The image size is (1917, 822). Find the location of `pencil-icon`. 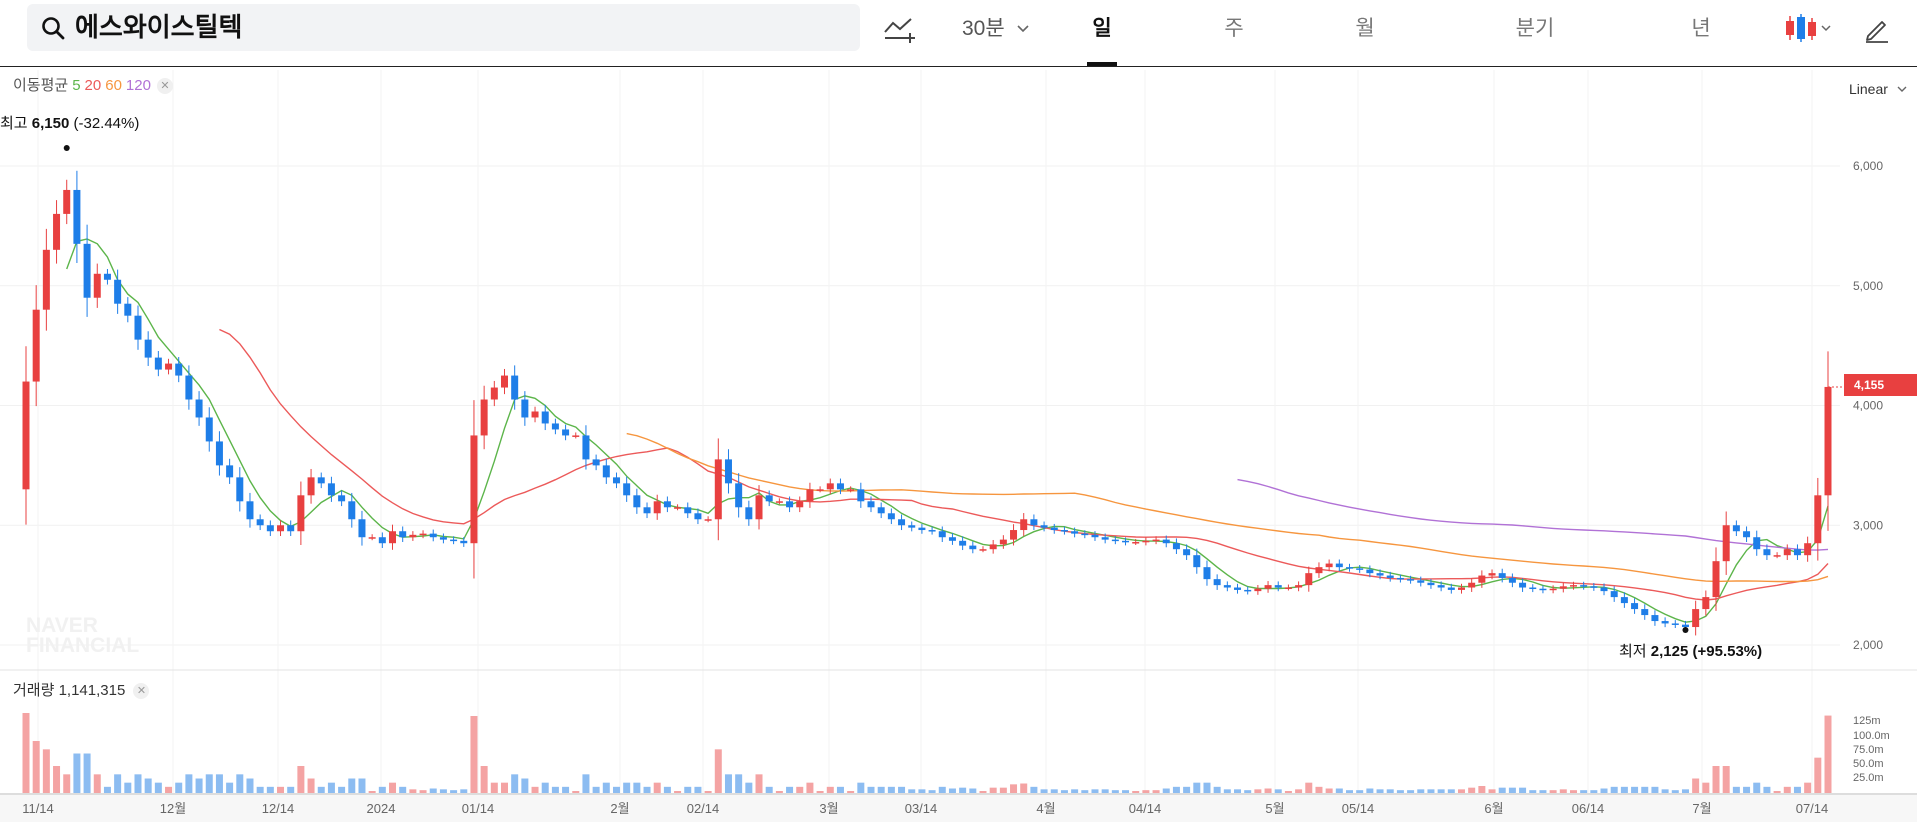

pencil-icon is located at coordinates (1877, 29).